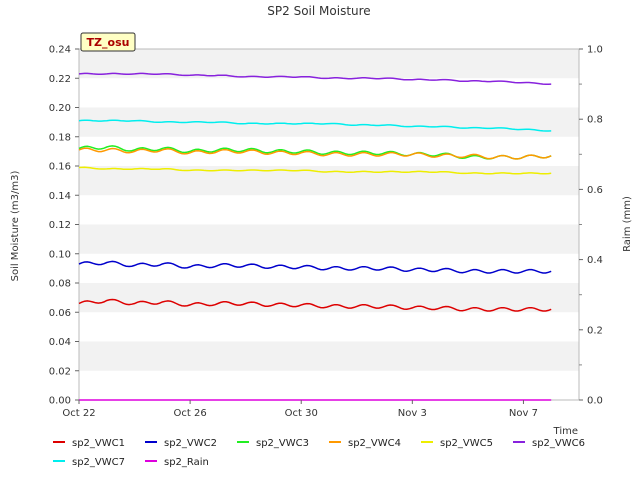 This screenshot has width=640, height=480. What do you see at coordinates (412, 413) in the screenshot?
I see `x-tick-label: Nov 3` at bounding box center [412, 413].